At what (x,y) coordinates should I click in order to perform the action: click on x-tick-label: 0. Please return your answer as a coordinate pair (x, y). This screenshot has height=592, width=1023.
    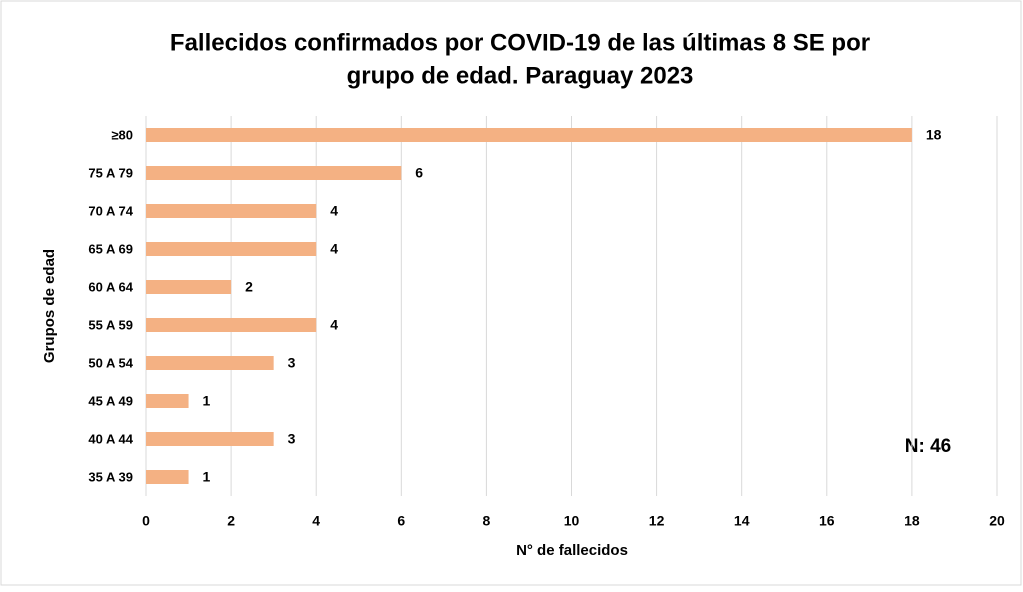
    Looking at the image, I should click on (146, 521).